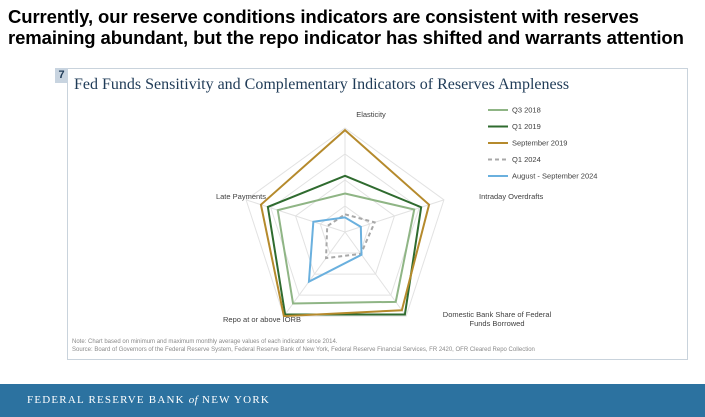 The width and height of the screenshot is (705, 417). I want to click on axis-label-5: Late Payments, so click(241, 196).